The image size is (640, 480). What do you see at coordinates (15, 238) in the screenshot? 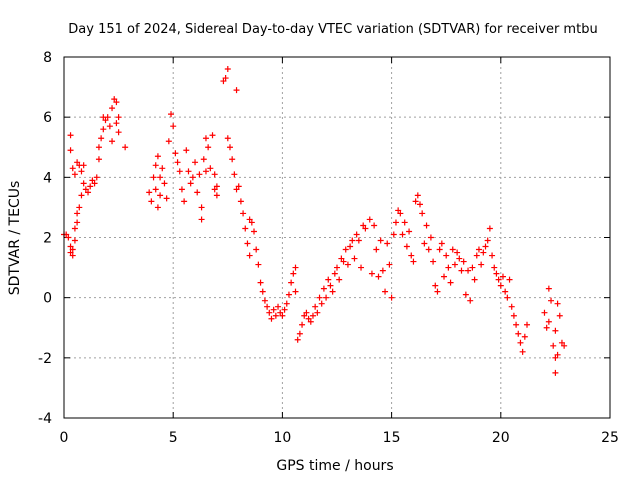
I see `y-axis-label: SDTVAR / TECUs` at bounding box center [15, 238].